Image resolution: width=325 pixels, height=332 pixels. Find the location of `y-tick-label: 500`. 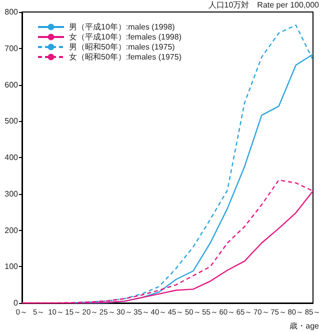

y-tick-label: 500 is located at coordinates (11, 121).